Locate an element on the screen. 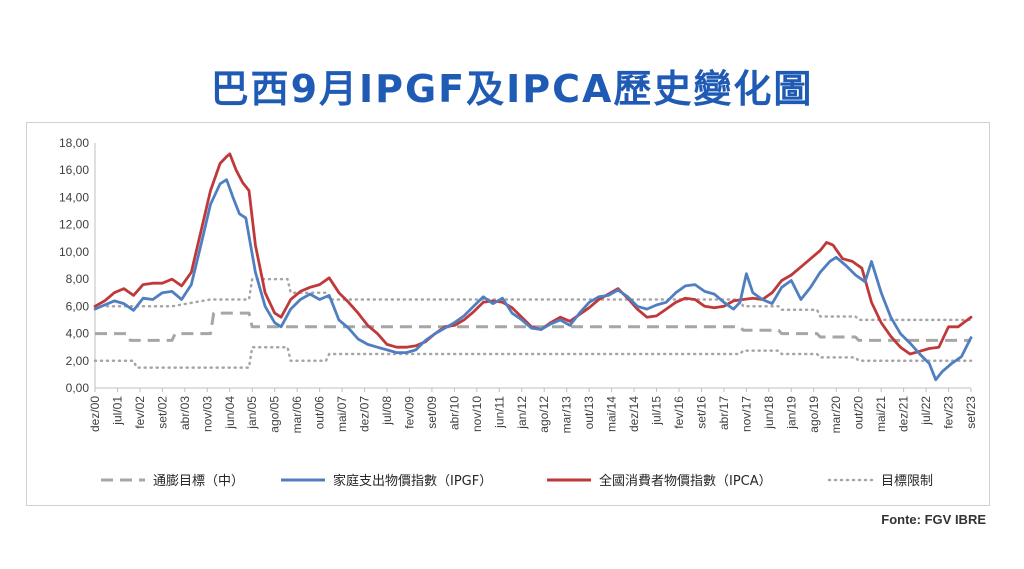  x-tick-label: ago/05 is located at coordinates (275, 414).